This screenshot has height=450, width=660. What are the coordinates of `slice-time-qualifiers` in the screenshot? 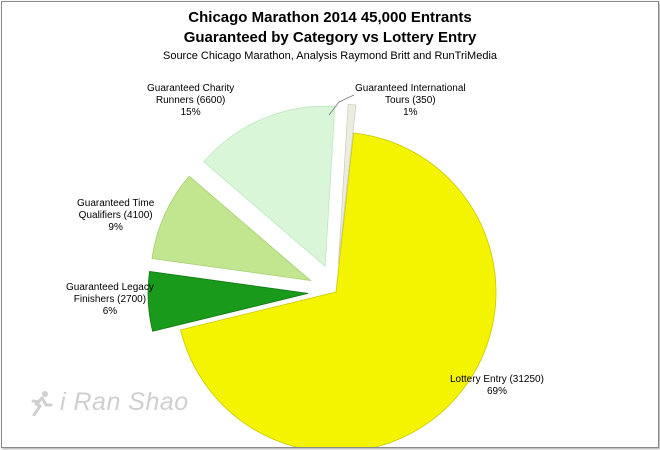 It's located at (231, 228).